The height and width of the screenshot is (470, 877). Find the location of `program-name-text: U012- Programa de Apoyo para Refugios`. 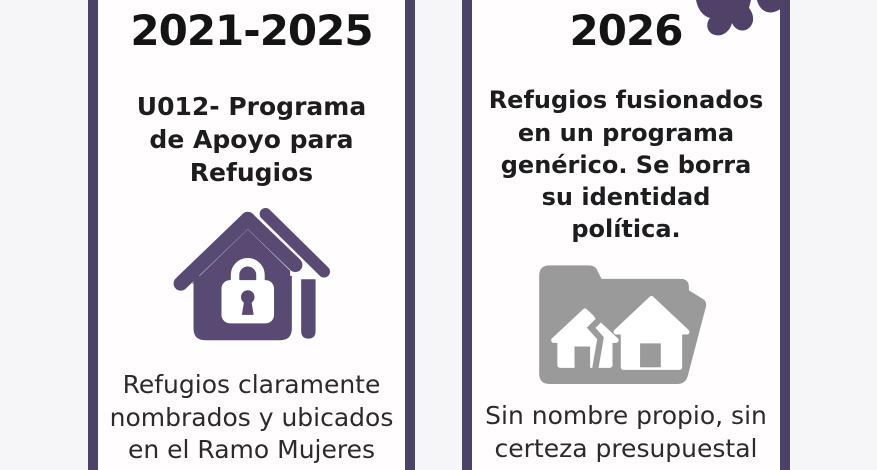

program-name-text: U012- Programa de Apoyo para Refugios is located at coordinates (251, 140).